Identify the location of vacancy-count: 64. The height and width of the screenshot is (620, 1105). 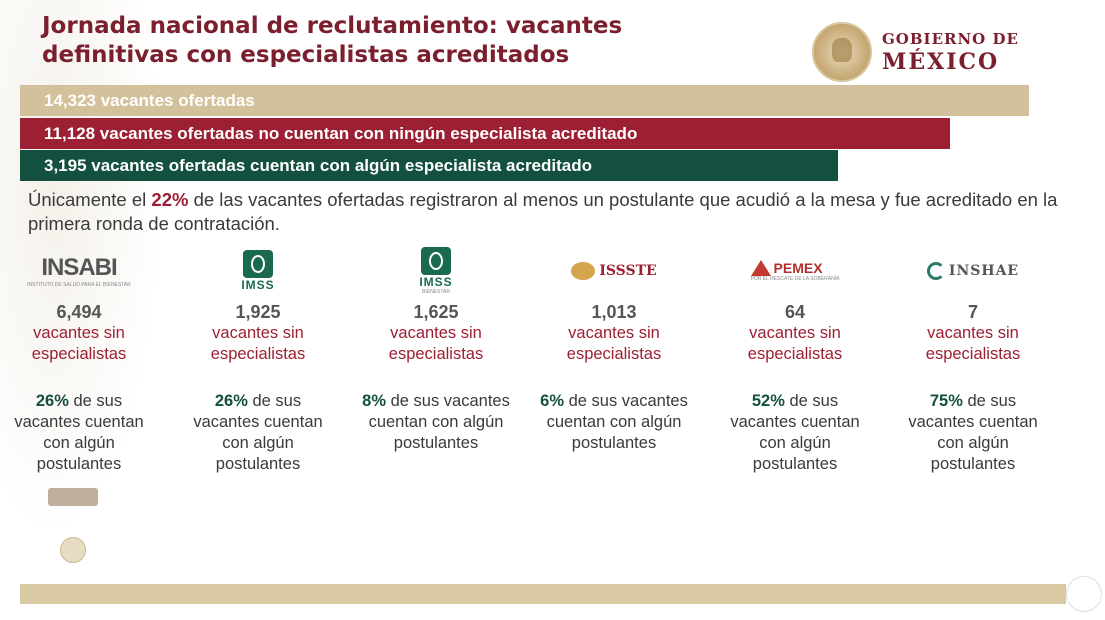
(795, 312).